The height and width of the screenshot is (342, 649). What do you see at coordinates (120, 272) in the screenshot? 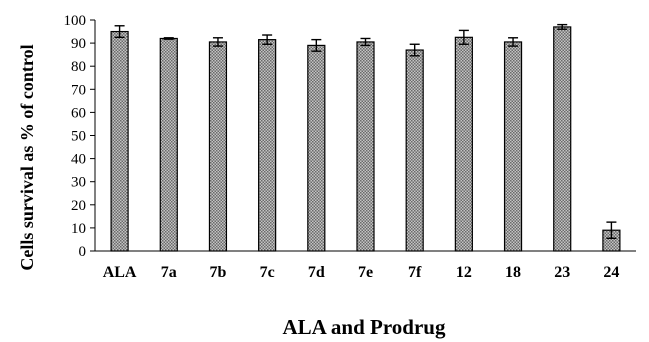
I see `category-label-ALA: ALA` at bounding box center [120, 272].